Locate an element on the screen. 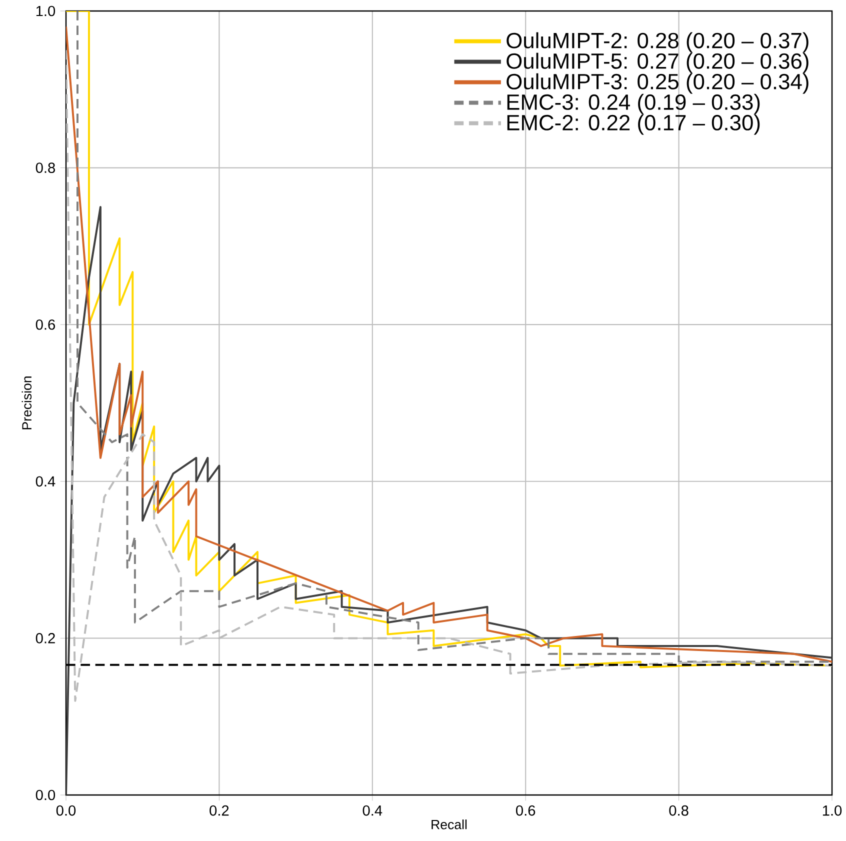 The image size is (846, 841). x-tick-label: 0.0 is located at coordinates (66, 810).